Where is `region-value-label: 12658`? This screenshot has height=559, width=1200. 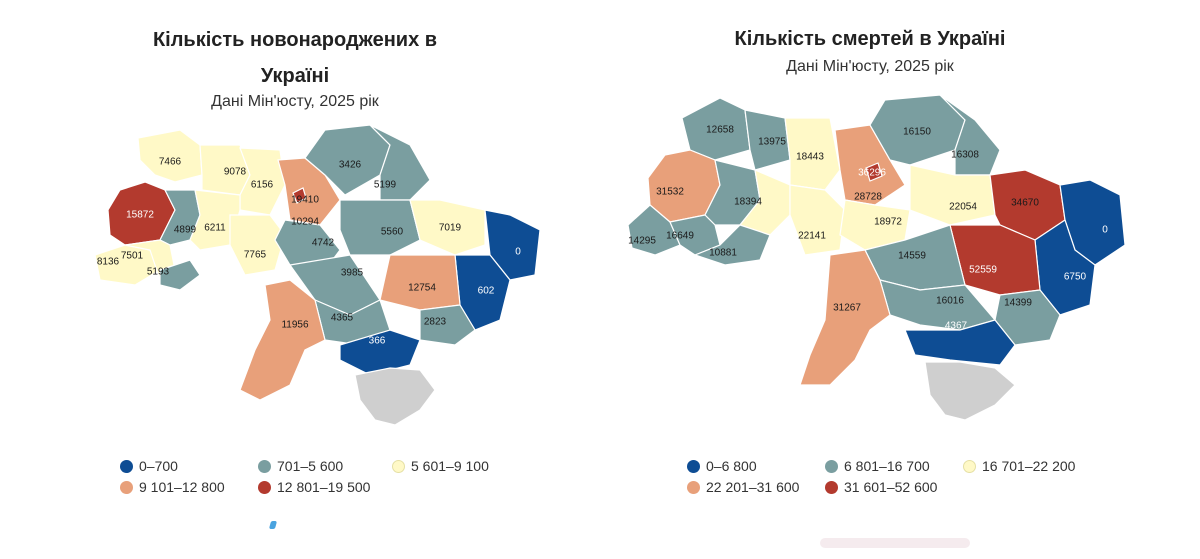
region-value-label: 12658 is located at coordinates (720, 130).